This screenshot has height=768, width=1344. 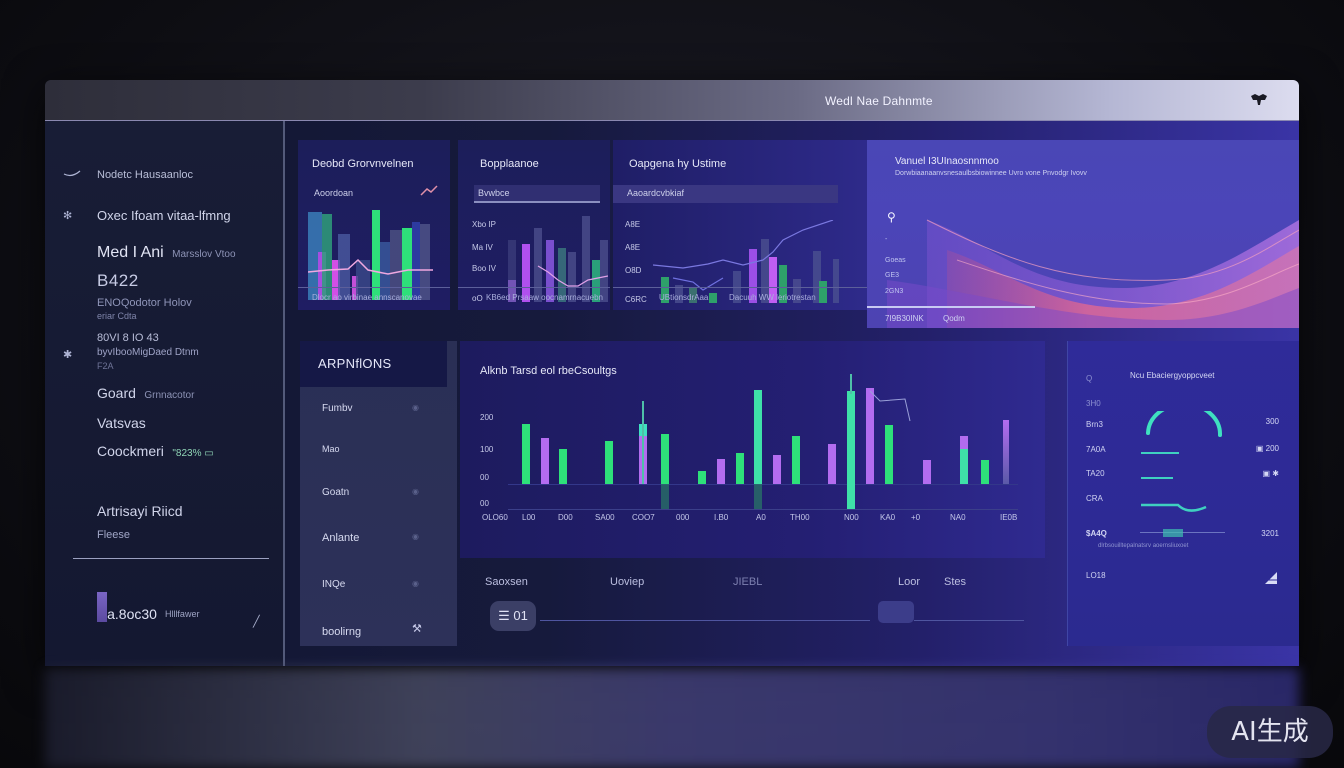 What do you see at coordinates (118, 280) in the screenshot?
I see `sidebar-metric-value: B422` at bounding box center [118, 280].